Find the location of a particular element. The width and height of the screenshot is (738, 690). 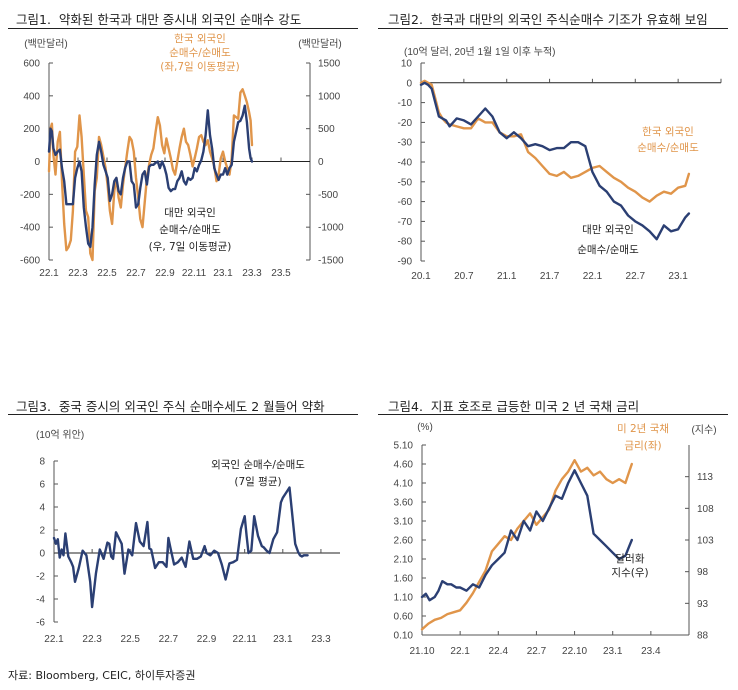

chart-1-y-tick-label: 600 is located at coordinates (31, 64).